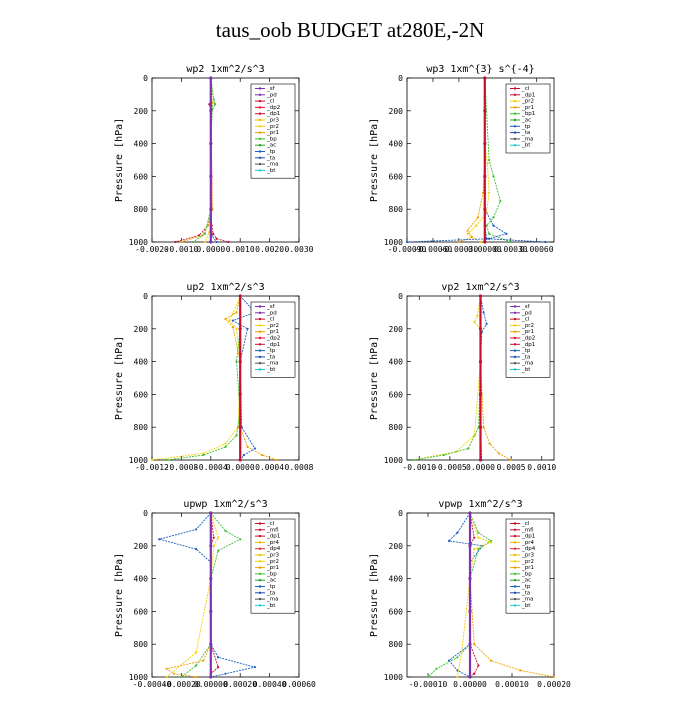 Image resolution: width=700 pixels, height=710 pixels. Describe the element at coordinates (119, 378) in the screenshot. I see `y-axis-label: Pressure [hPa]` at that location.